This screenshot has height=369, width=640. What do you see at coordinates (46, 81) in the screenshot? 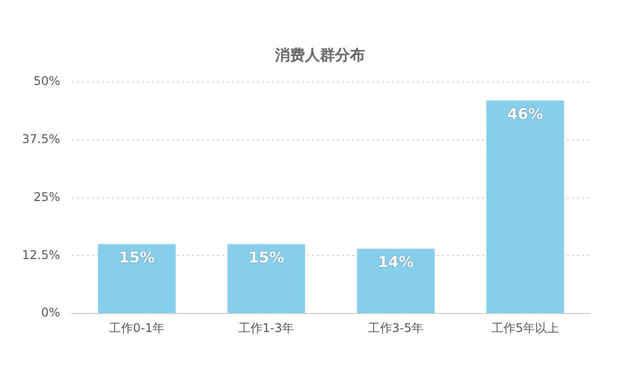
I see `y-tick-label: 50%` at bounding box center [46, 81].